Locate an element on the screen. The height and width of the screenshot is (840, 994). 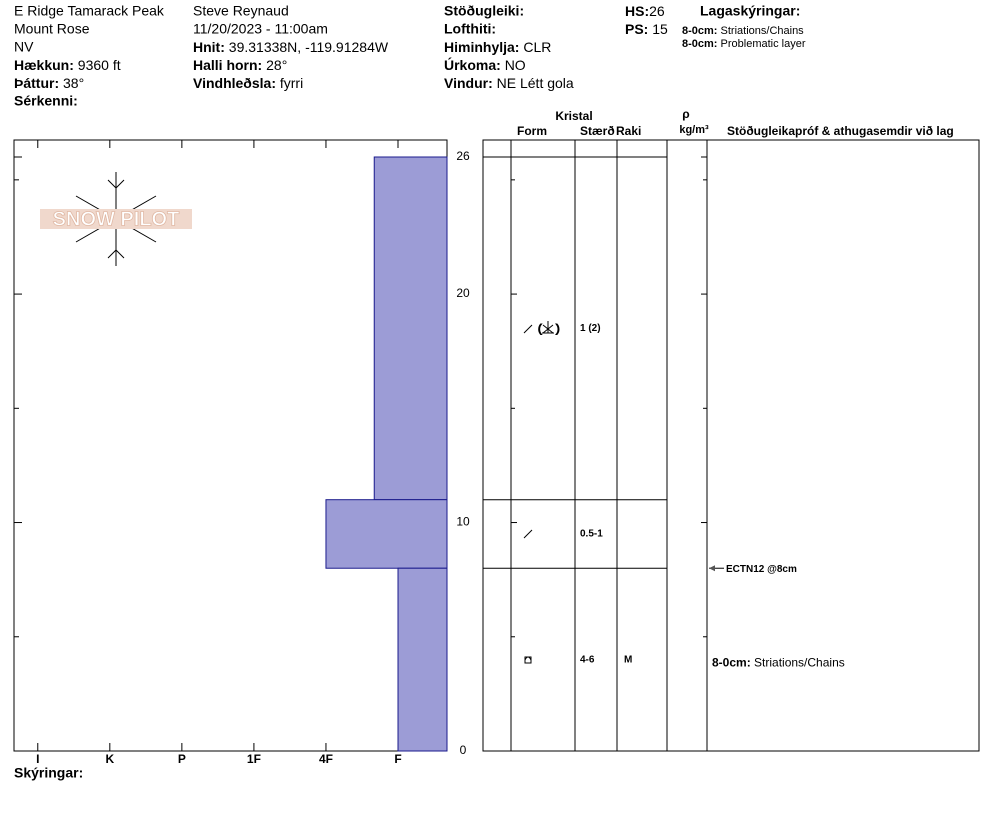
legend-item: 8-0cm: Problematic layer is located at coordinates (744, 44).